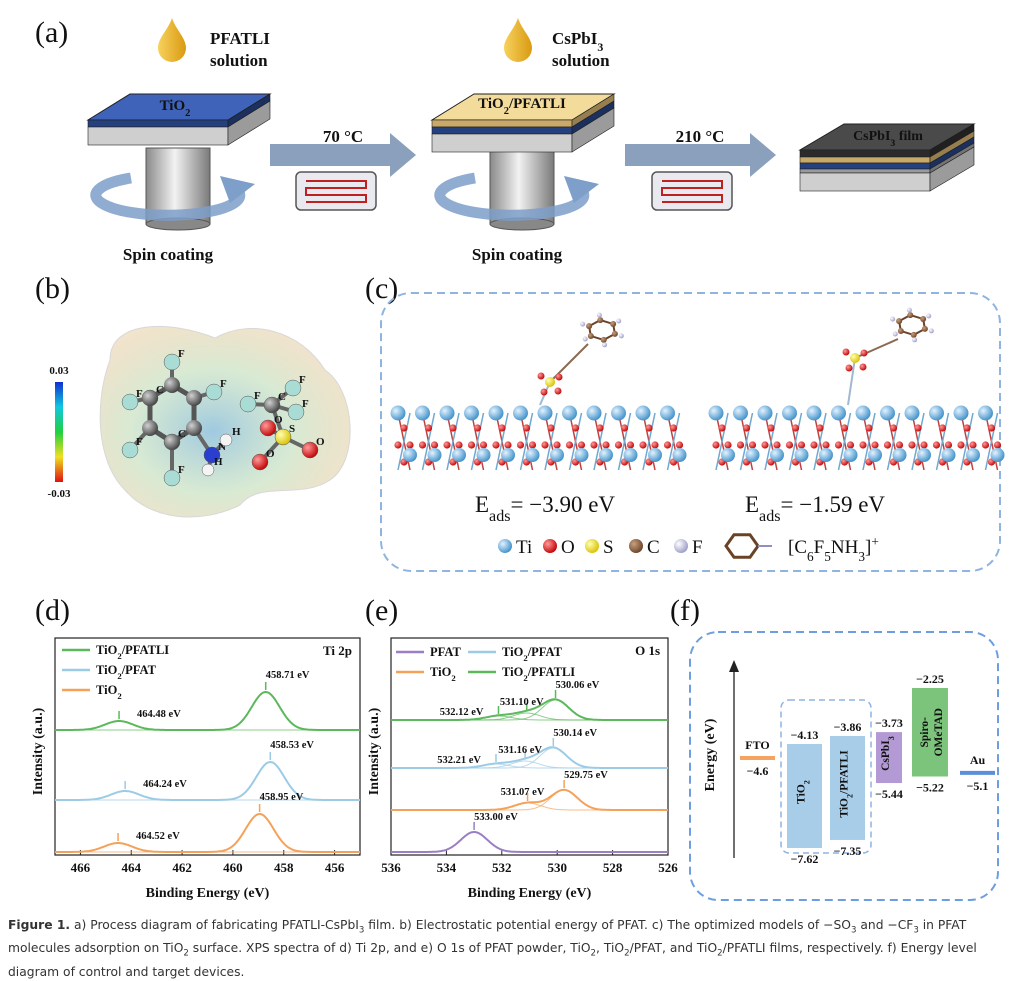 The height and width of the screenshot is (981, 1016). Describe the element at coordinates (700, 155) in the screenshot. I see `process-arrow` at that location.